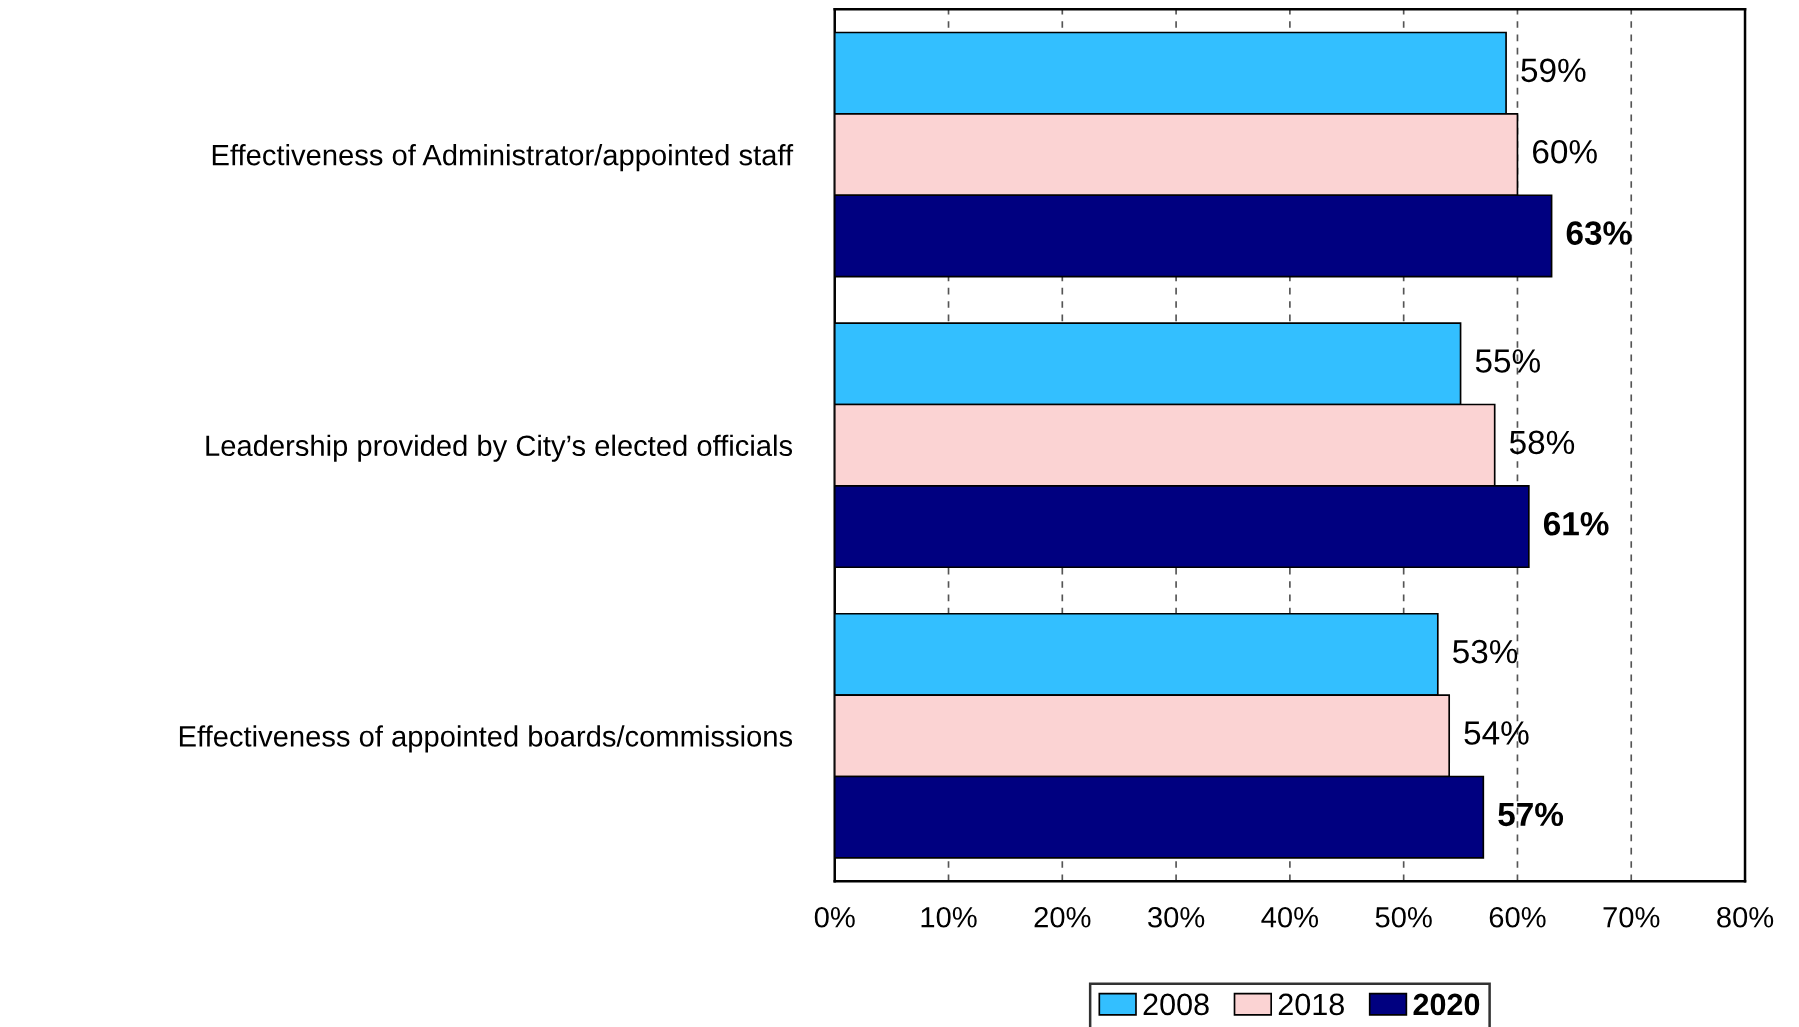 Image resolution: width=1799 pixels, height=1027 pixels. I want to click on data-label: 59%, so click(1553, 70).